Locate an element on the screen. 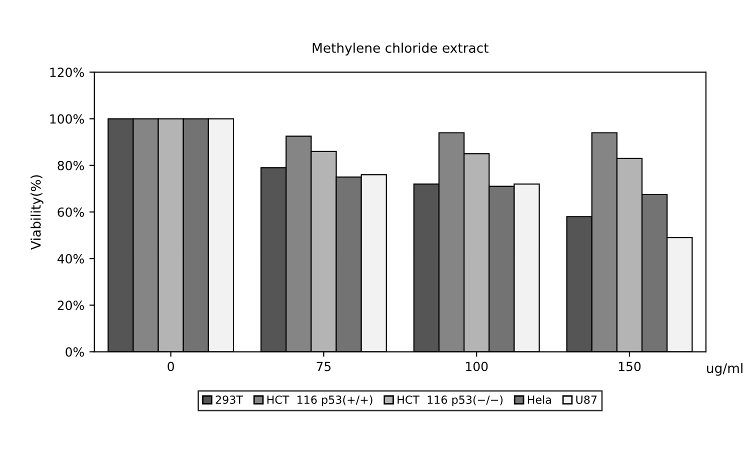 Image resolution: width=755 pixels, height=451 pixels. y-tick-label: 80% is located at coordinates (71, 165).